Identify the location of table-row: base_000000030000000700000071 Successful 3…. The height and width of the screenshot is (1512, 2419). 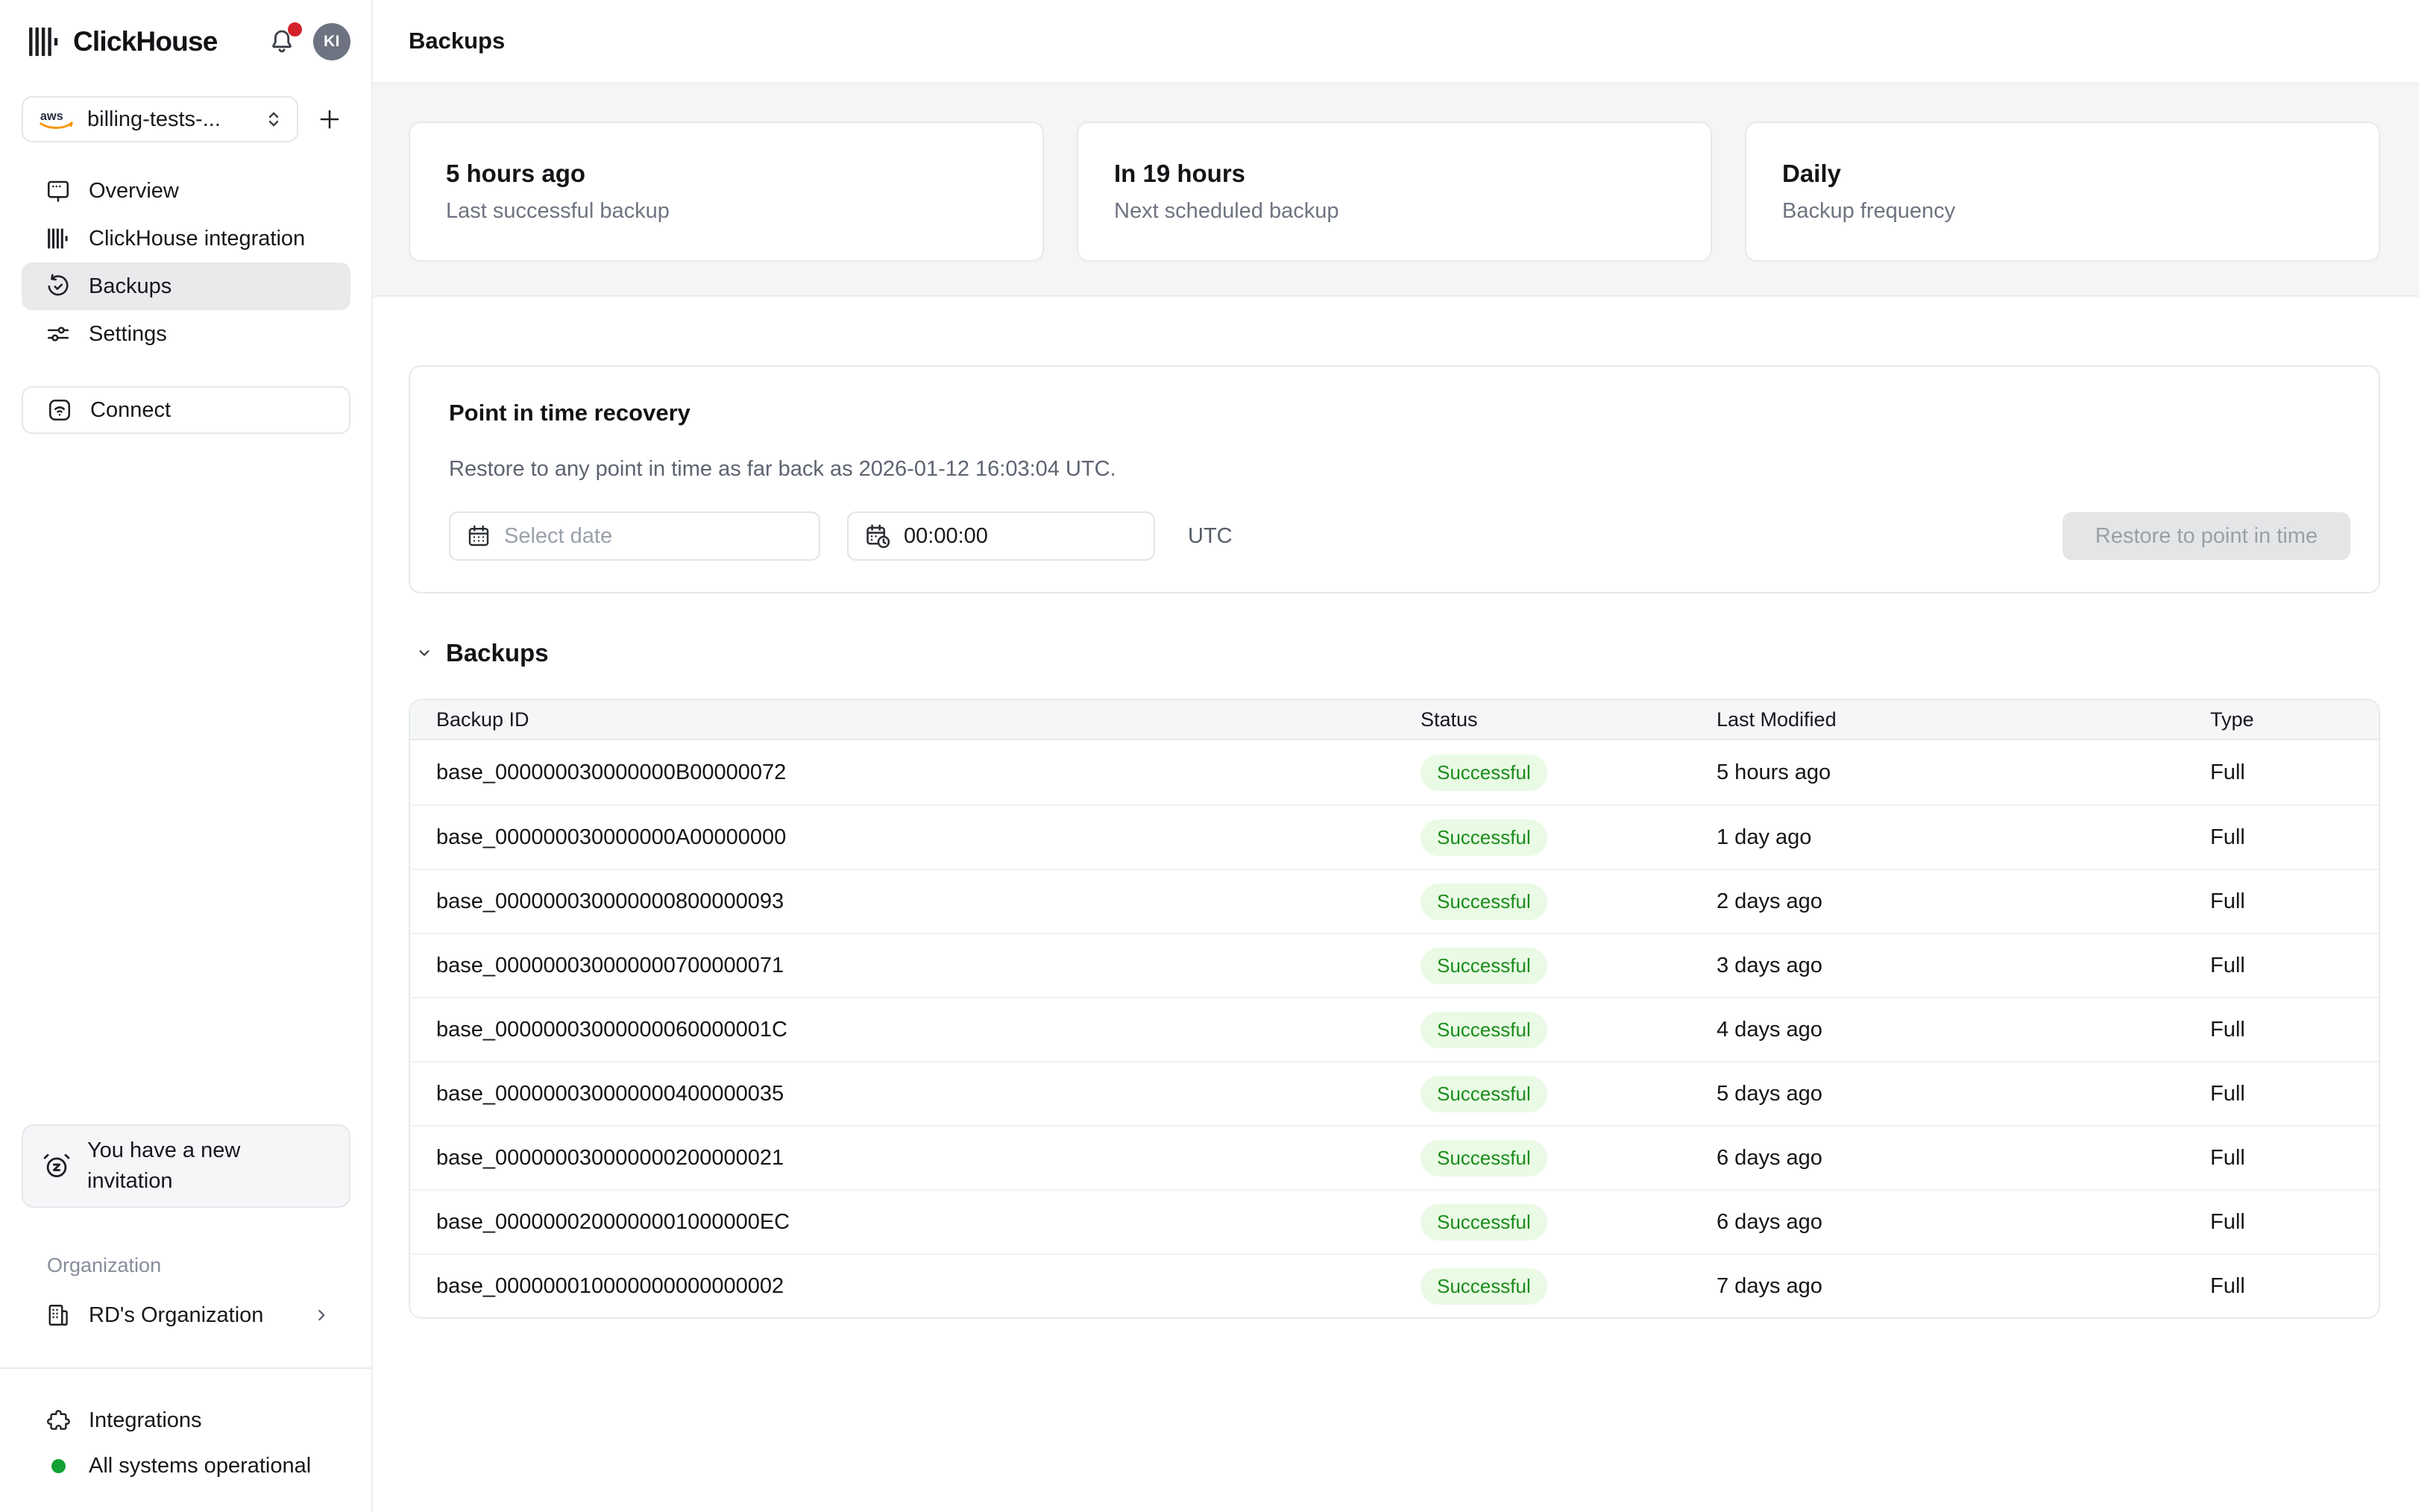
(1394, 965).